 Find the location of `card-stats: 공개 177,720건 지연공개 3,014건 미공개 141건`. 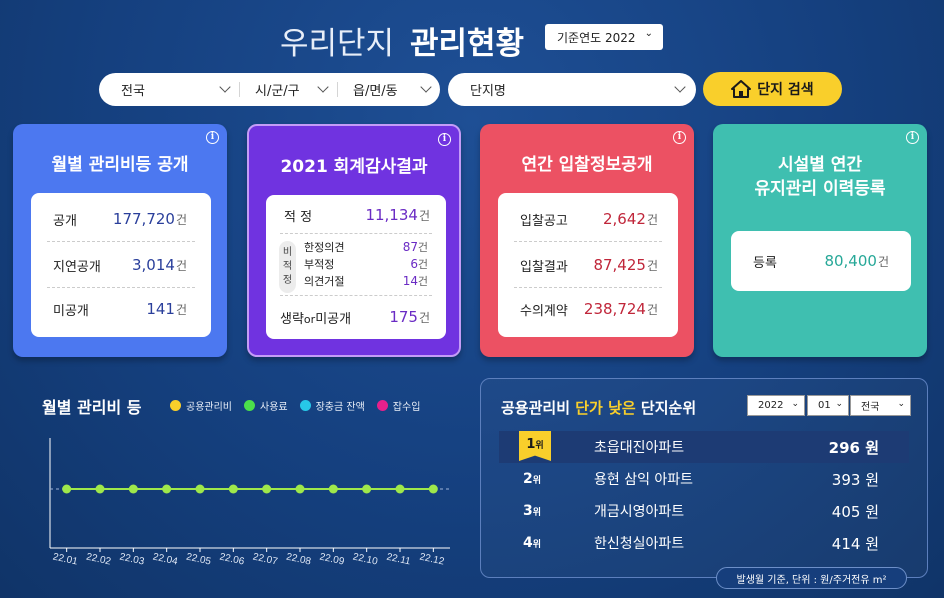

card-stats: 공개 177,720건 지연공개 3,014건 미공개 141건 is located at coordinates (121, 265).